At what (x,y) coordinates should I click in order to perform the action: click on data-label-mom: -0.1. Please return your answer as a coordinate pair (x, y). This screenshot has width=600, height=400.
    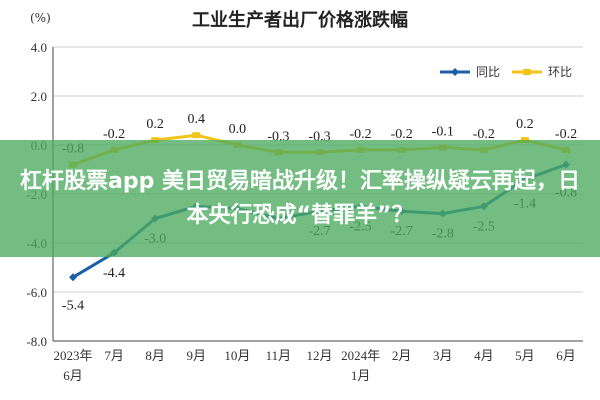
    Looking at the image, I should click on (443, 131).